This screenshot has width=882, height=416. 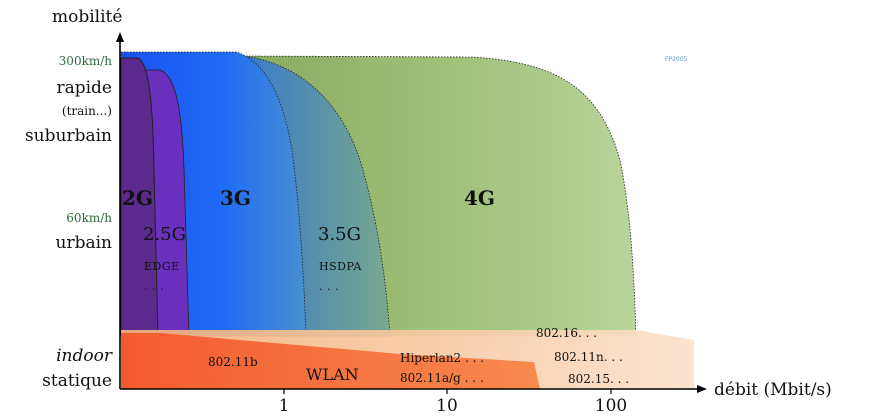 I want to click on label-802-16: 802.16. . ., so click(x=566, y=333).